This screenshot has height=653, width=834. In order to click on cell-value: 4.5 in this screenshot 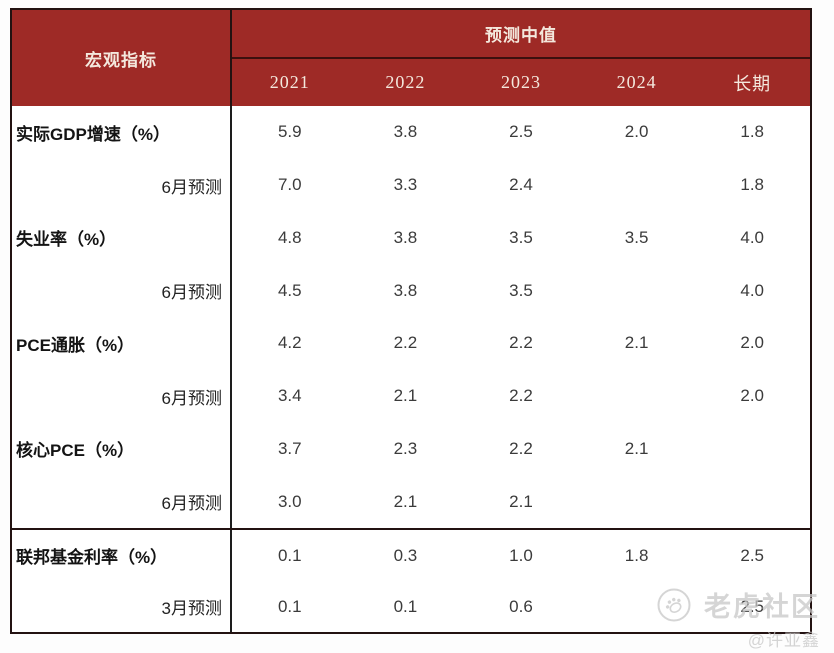, I will do `click(289, 290)`.